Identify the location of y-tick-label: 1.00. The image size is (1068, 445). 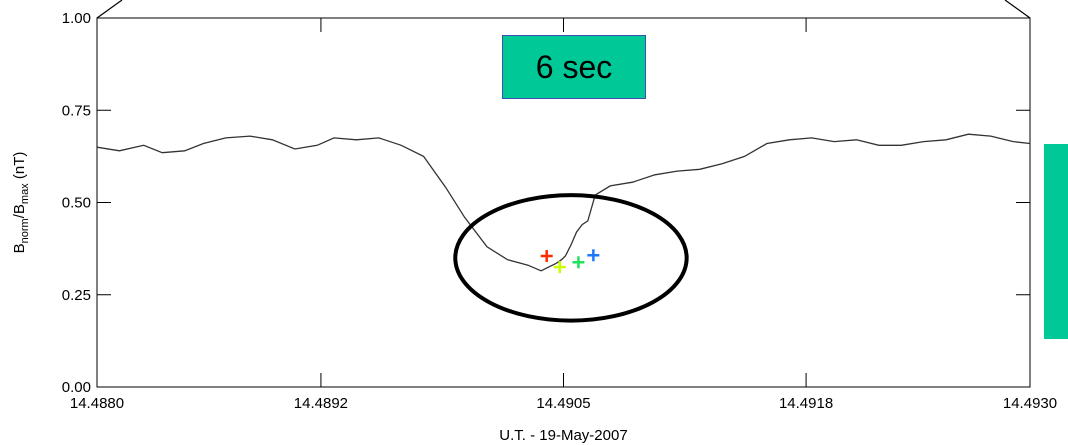
(76, 18).